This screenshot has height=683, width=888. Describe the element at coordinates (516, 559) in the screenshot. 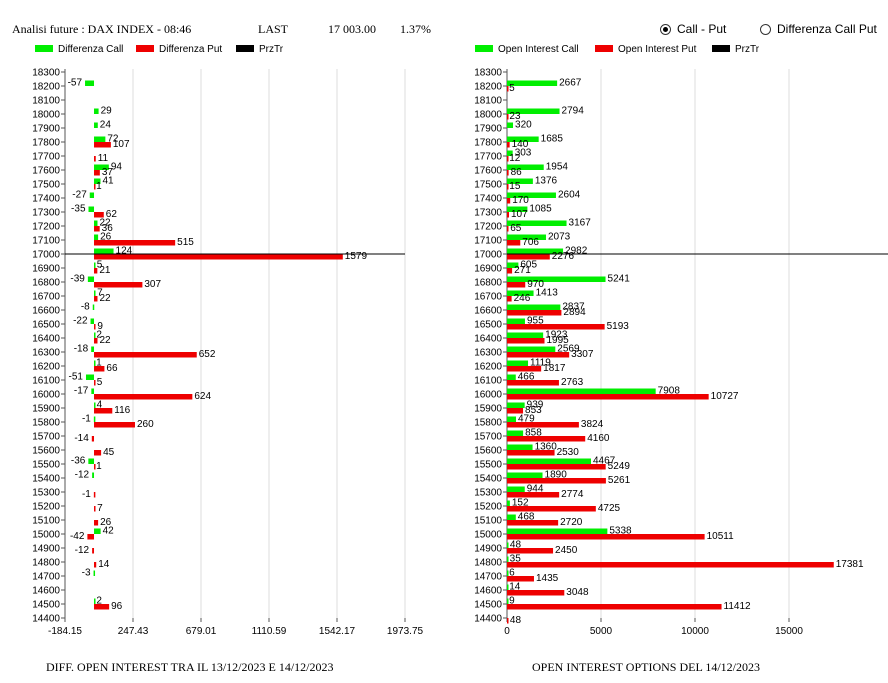

I see `data-label: 35` at that location.